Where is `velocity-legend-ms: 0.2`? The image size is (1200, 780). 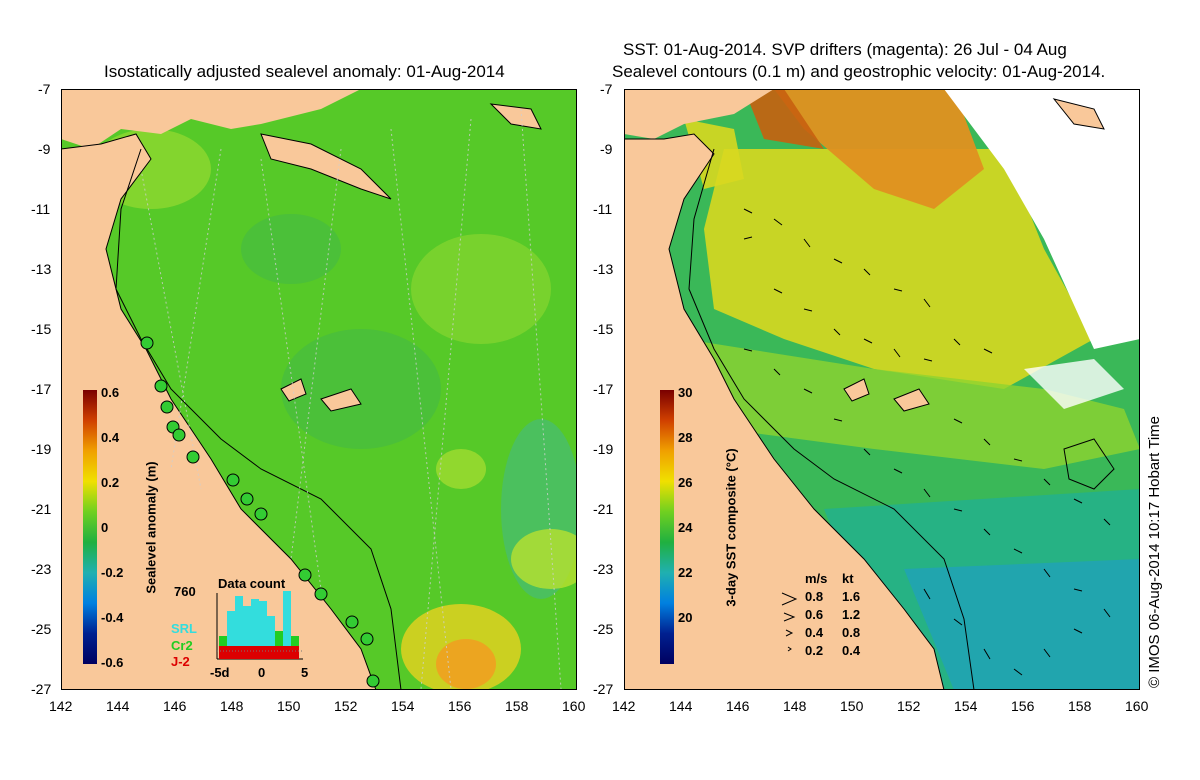 velocity-legend-ms: 0.2 is located at coordinates (814, 650).